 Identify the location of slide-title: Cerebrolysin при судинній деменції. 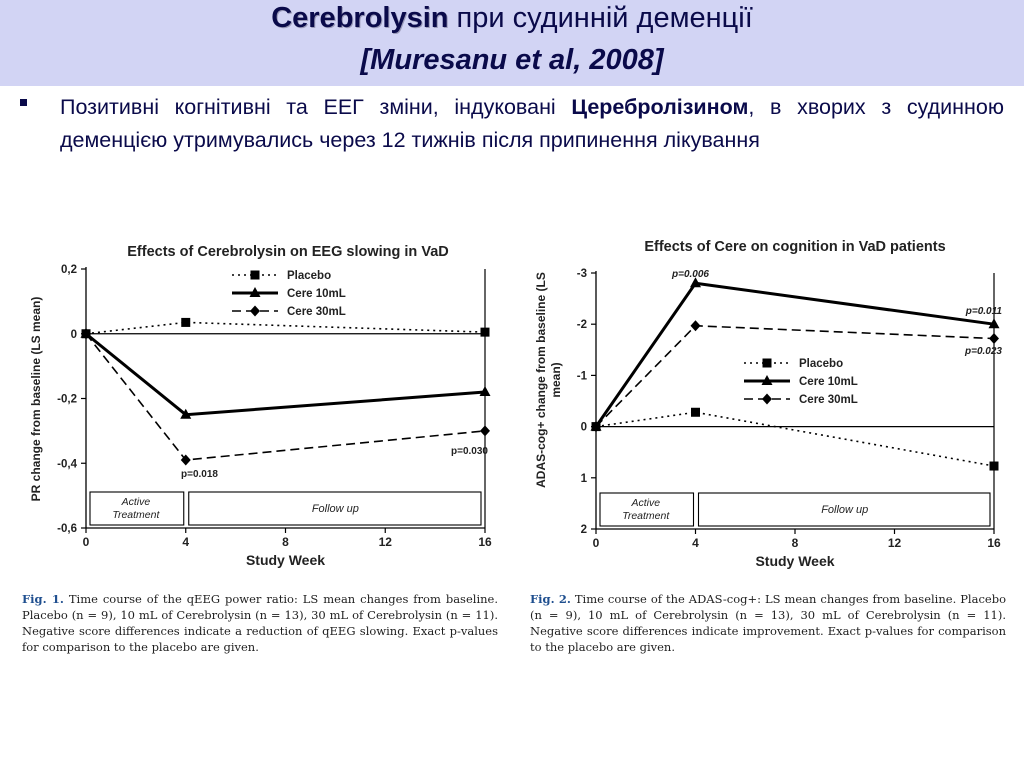
(512, 18).